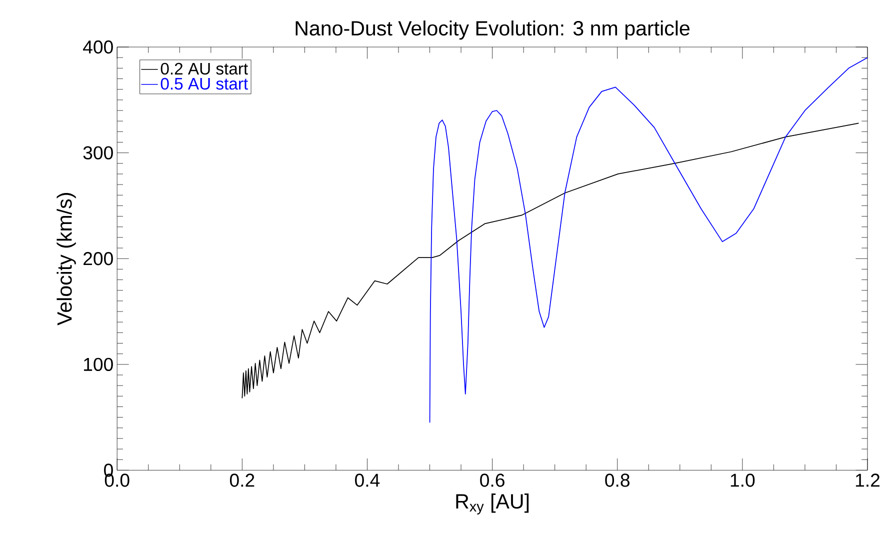 The height and width of the screenshot is (535, 891). I want to click on y-tick-label: 200, so click(98, 259).